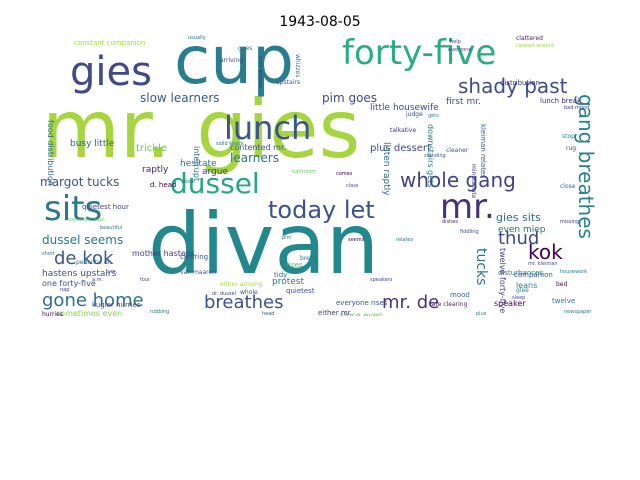  Describe the element at coordinates (201, 129) in the screenshot. I see `cloud-word: mr. gies` at that location.